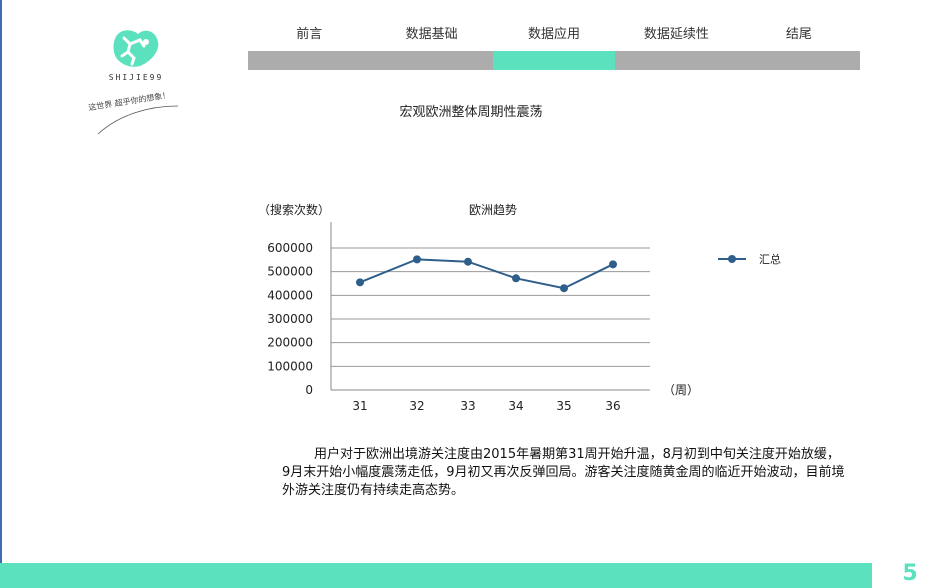 The height and width of the screenshot is (588, 942). What do you see at coordinates (359, 406) in the screenshot?
I see `x-tick-label: 31` at bounding box center [359, 406].